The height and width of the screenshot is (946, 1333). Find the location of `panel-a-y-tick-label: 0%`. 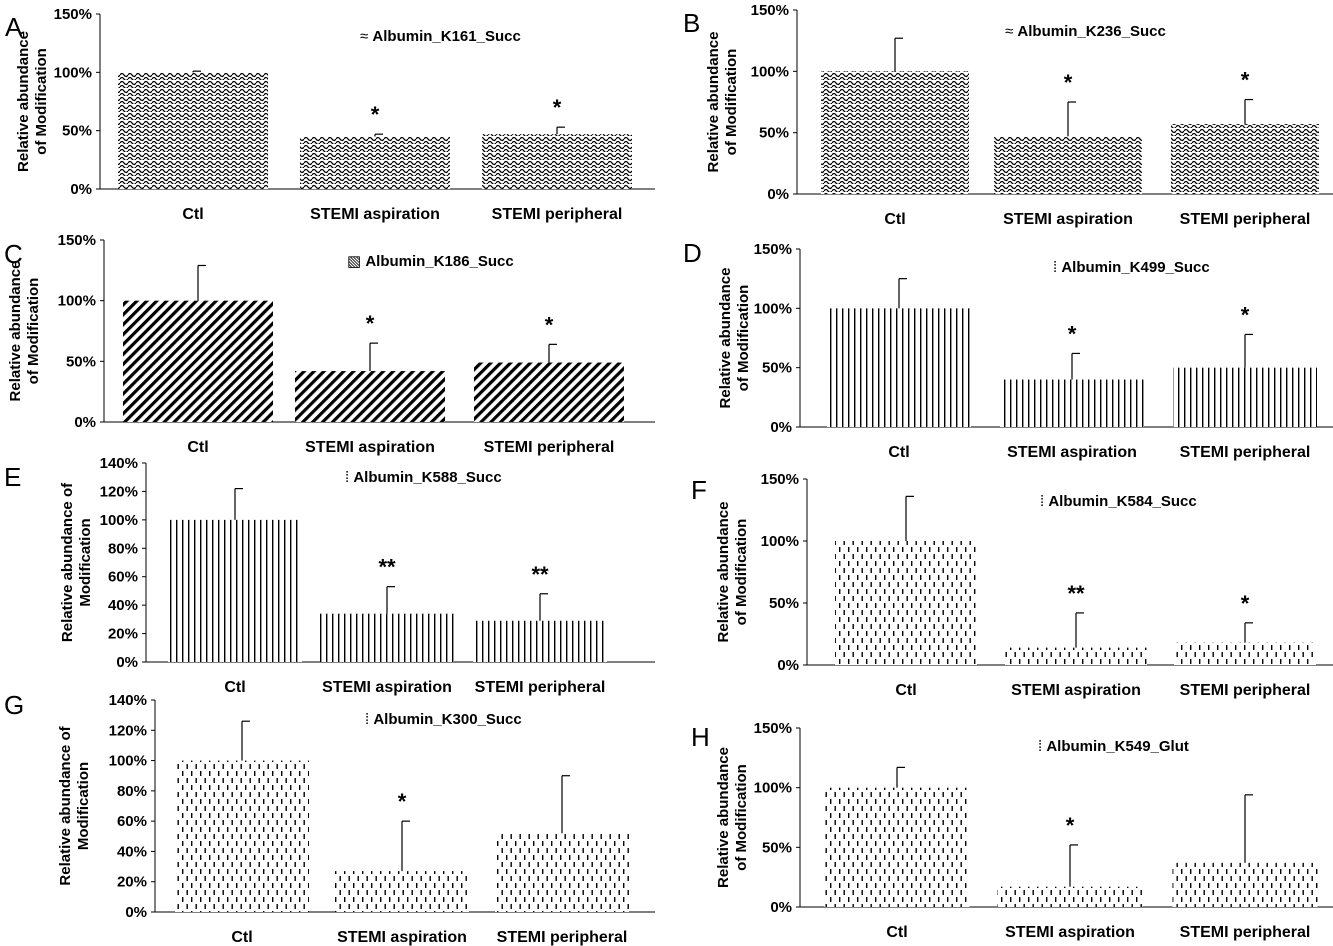

panel-a-y-tick-label: 0% is located at coordinates (81, 189).